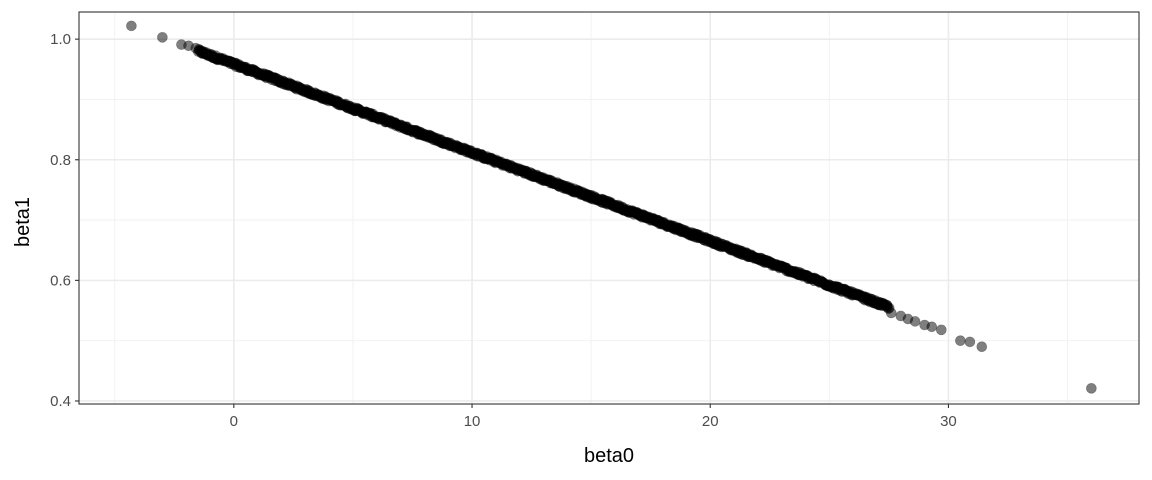 The height and width of the screenshot is (480, 1152). Describe the element at coordinates (234, 421) in the screenshot. I see `x-tick-label: 0` at that location.